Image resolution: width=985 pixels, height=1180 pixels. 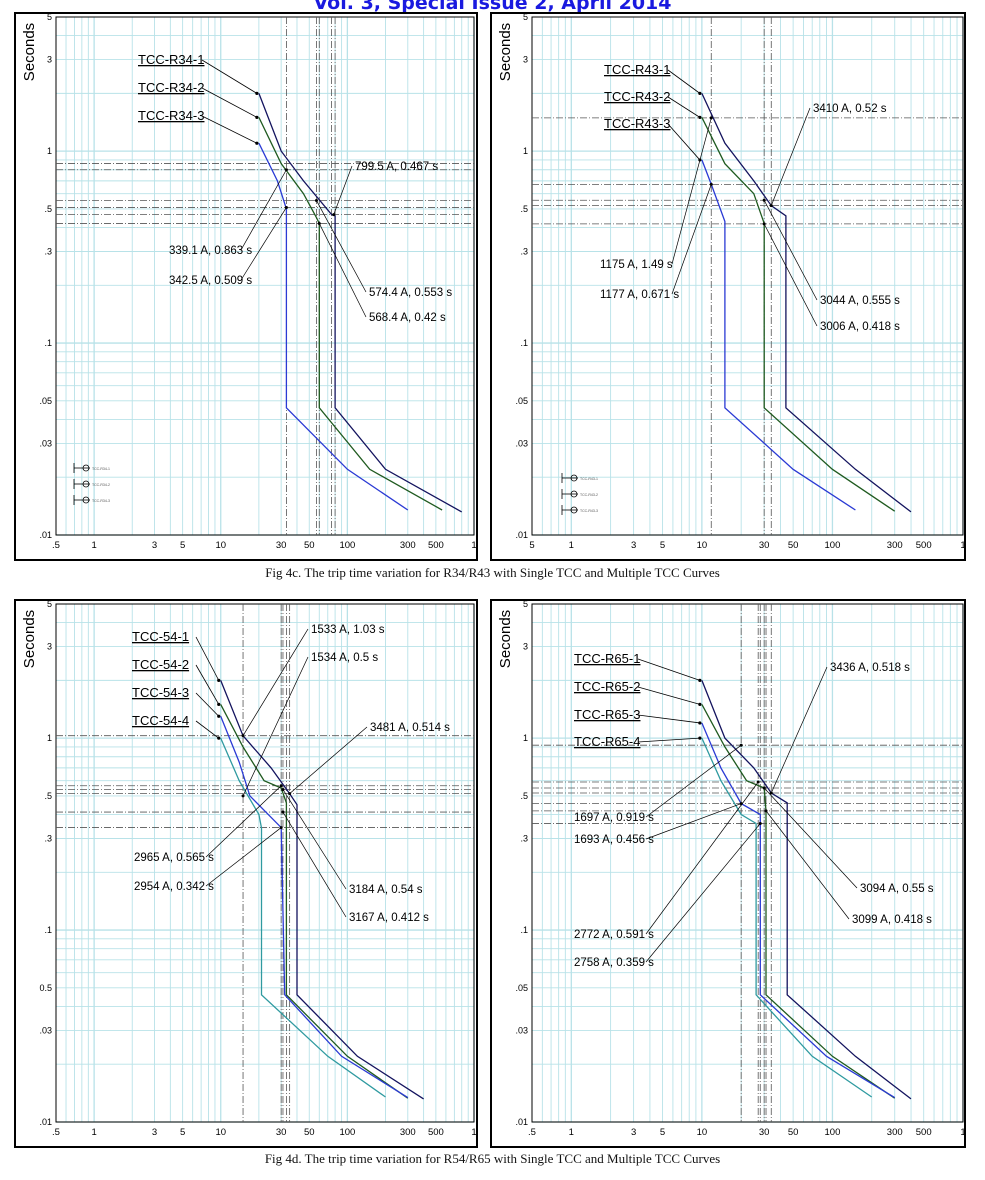 What do you see at coordinates (436, 1132) in the screenshot?
I see `x-tick-label: 500` at bounding box center [436, 1132].